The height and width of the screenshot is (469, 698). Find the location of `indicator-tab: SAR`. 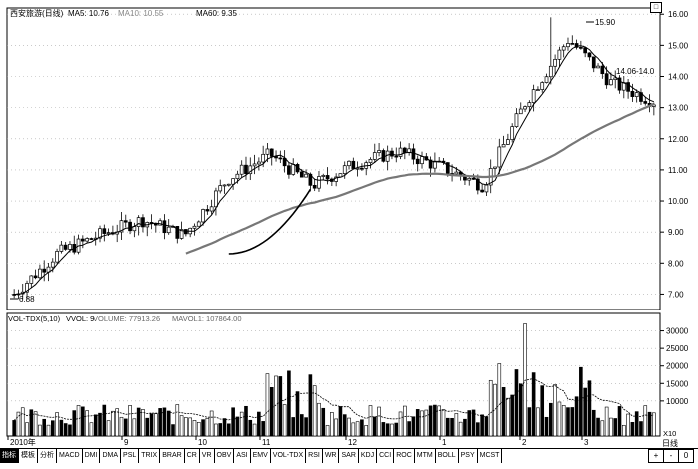

indicator-tab: SAR is located at coordinates (349, 456).